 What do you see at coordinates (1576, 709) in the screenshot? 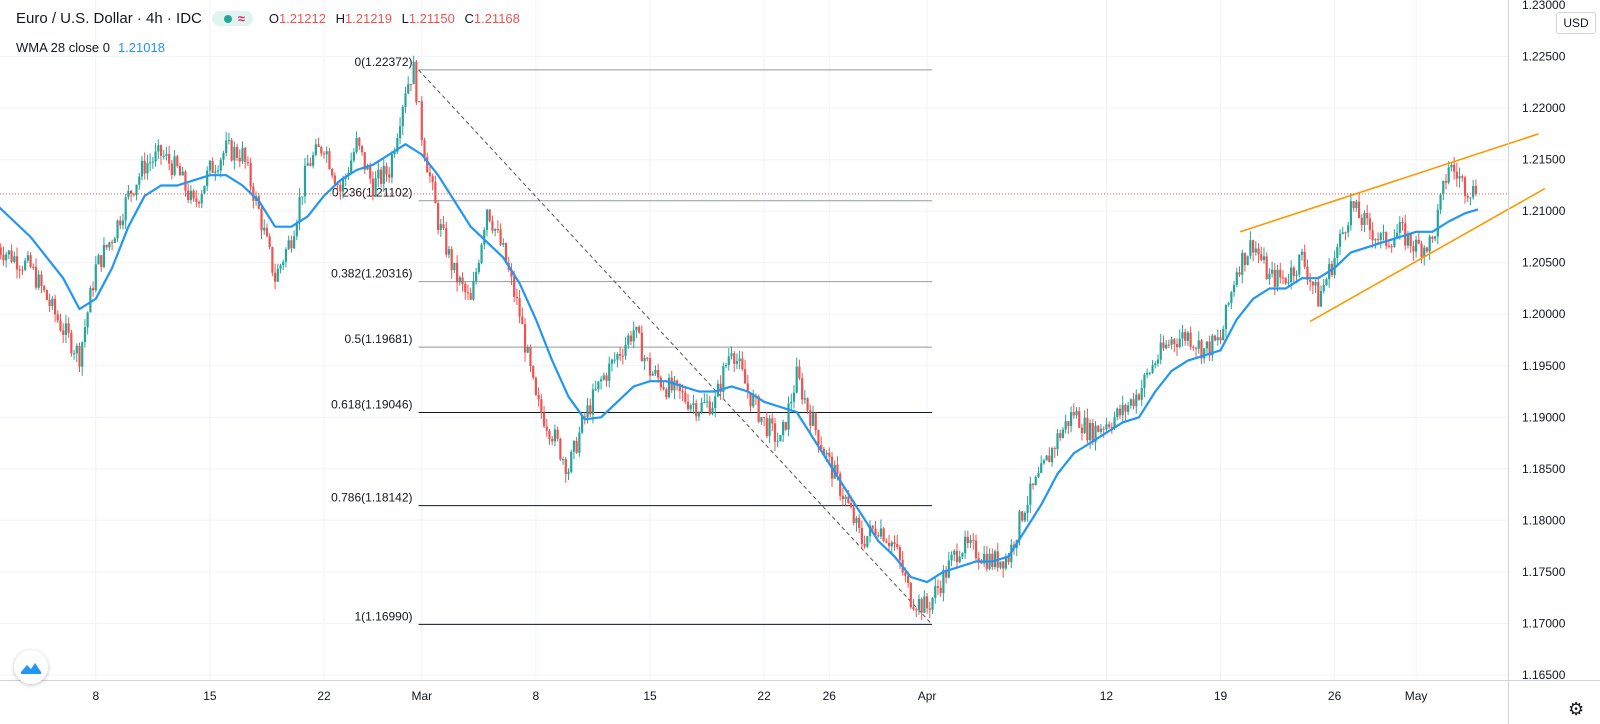
I see `gear-icon: ⚙` at bounding box center [1576, 709].